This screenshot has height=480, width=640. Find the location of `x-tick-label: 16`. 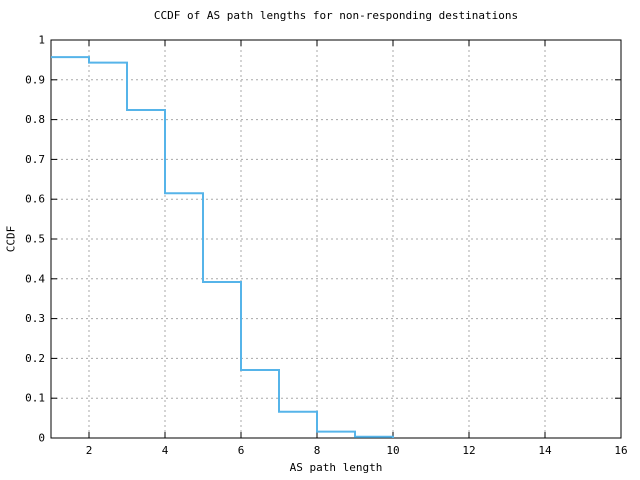

x-tick-label: 16 is located at coordinates (620, 450).